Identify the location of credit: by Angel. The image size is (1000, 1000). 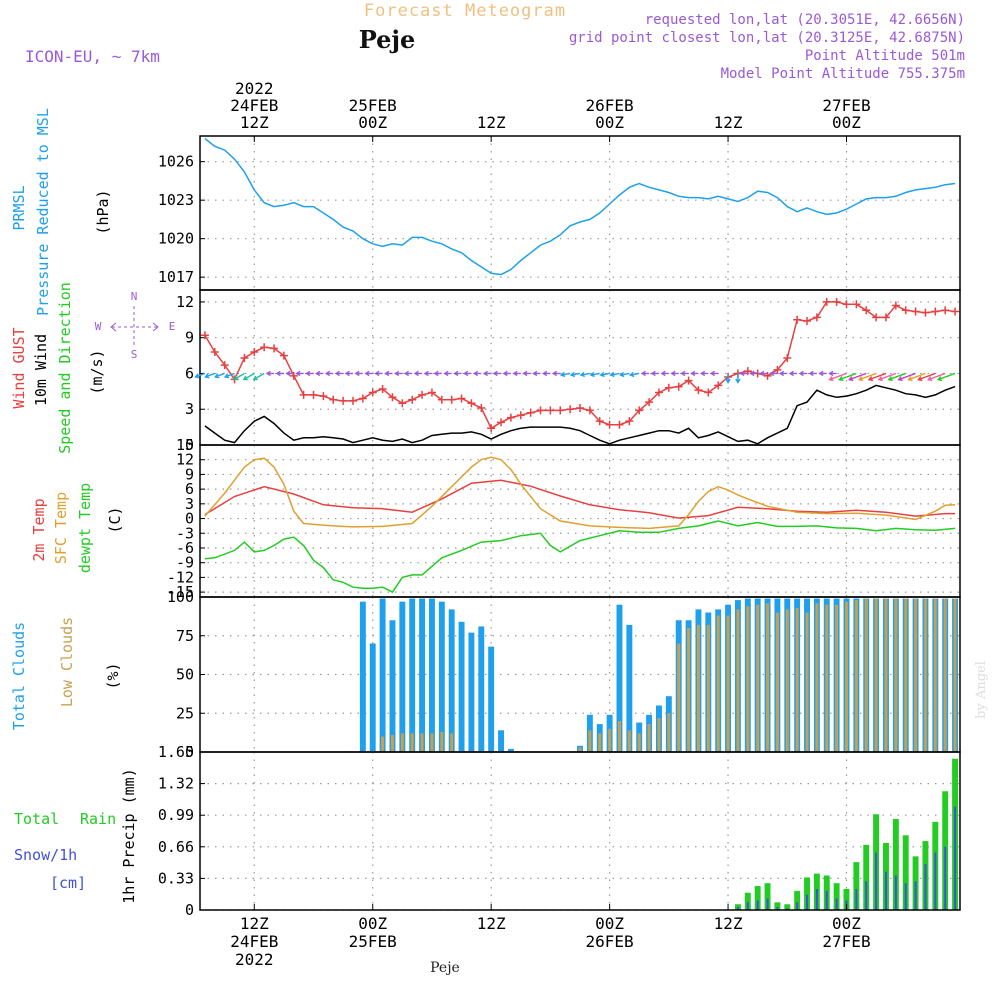
(981, 690).